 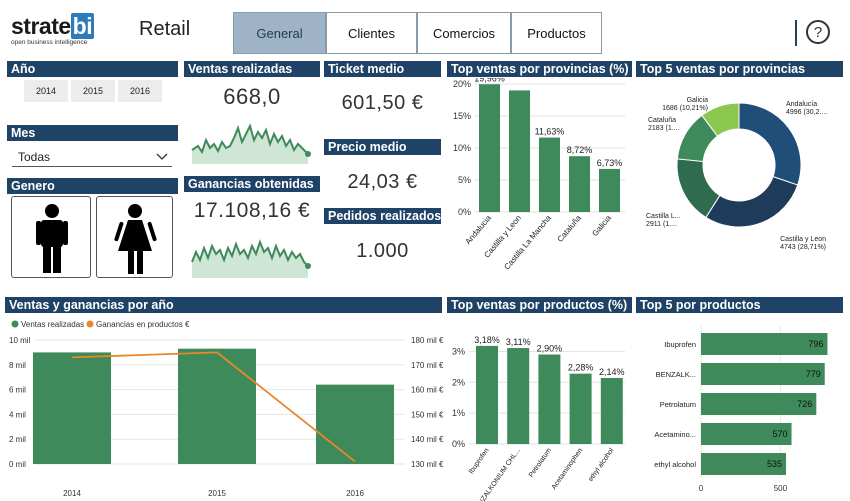 I want to click on data-label: 570, so click(x=779, y=434).